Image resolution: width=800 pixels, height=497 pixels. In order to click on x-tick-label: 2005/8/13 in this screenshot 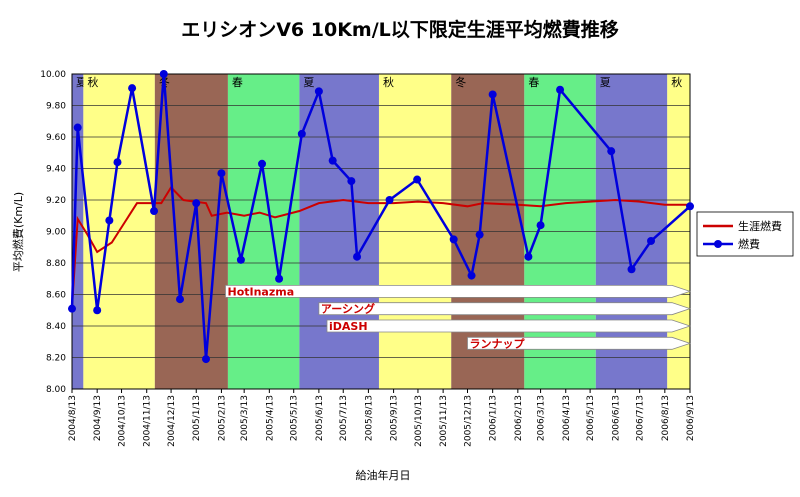, I will do `click(369, 418)`.